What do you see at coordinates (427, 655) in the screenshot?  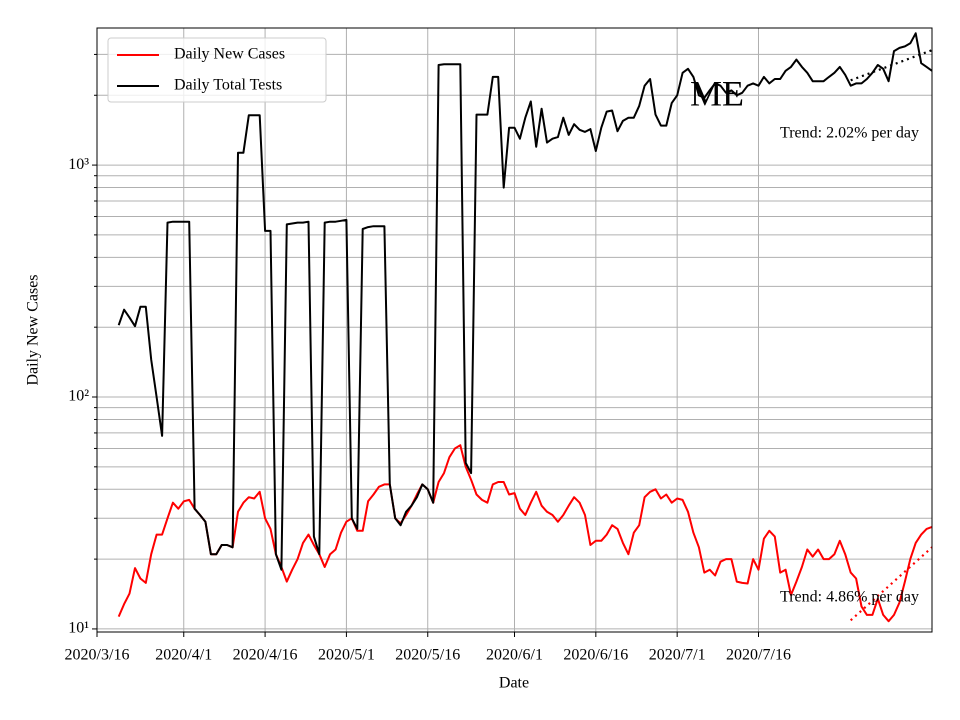 I see `x-tick-label: 2020/5/16` at bounding box center [427, 655].